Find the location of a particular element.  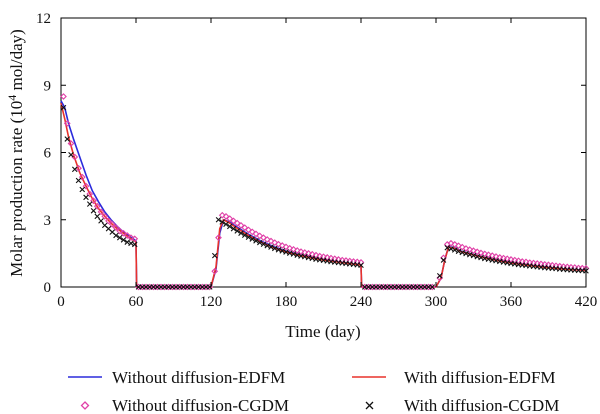

x-tick-label: 180 is located at coordinates (286, 302).